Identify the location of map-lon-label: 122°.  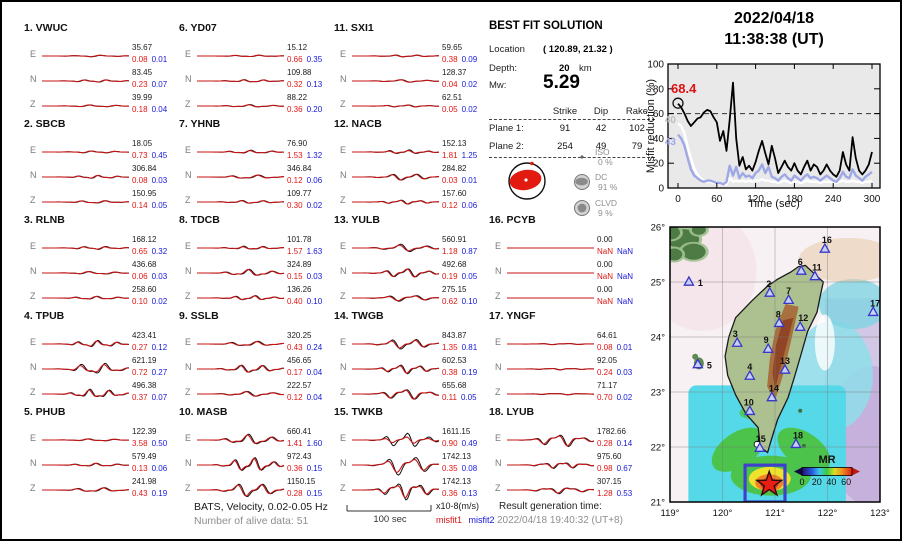
(828, 513).